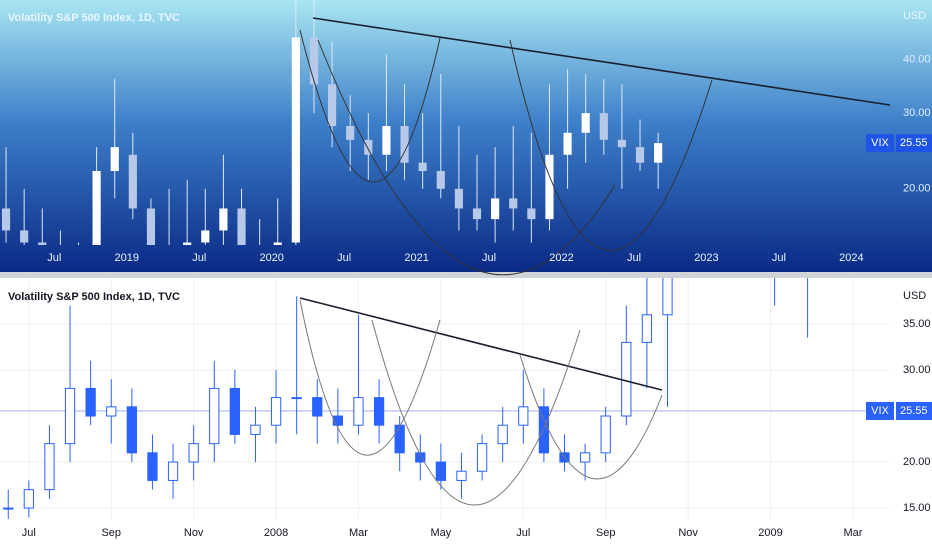 This screenshot has height=555, width=932. I want to click on x-tick-label: May, so click(440, 533).